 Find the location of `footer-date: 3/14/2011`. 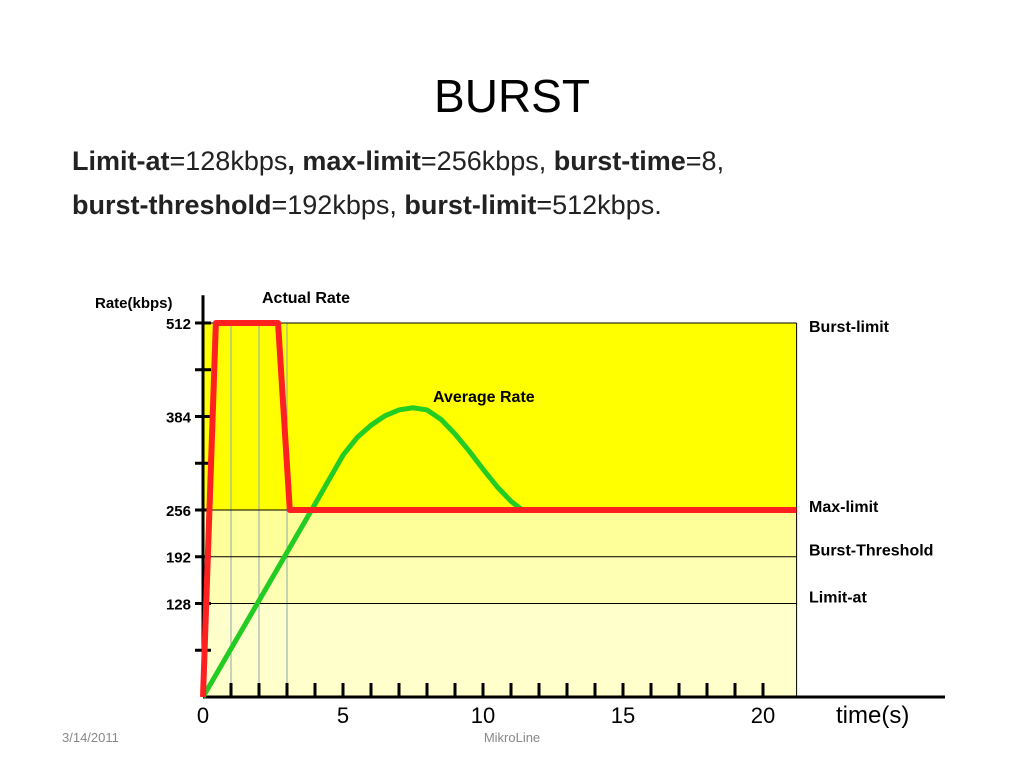

footer-date: 3/14/2011 is located at coordinates (90, 737).